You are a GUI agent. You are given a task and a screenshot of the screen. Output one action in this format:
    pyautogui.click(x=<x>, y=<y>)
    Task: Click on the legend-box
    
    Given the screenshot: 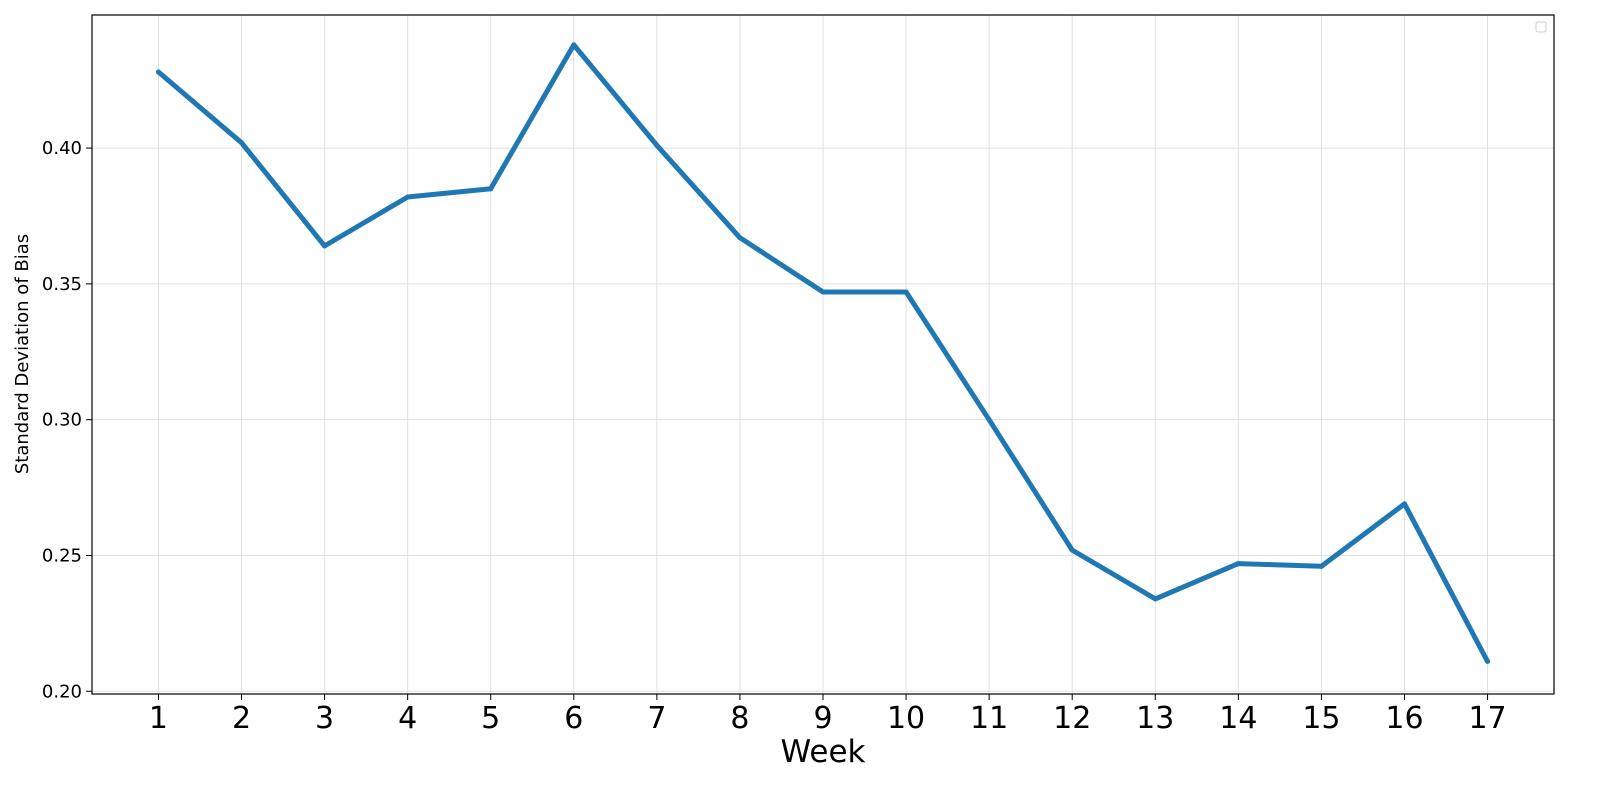 What is the action you would take?
    pyautogui.click(x=1541, y=27)
    